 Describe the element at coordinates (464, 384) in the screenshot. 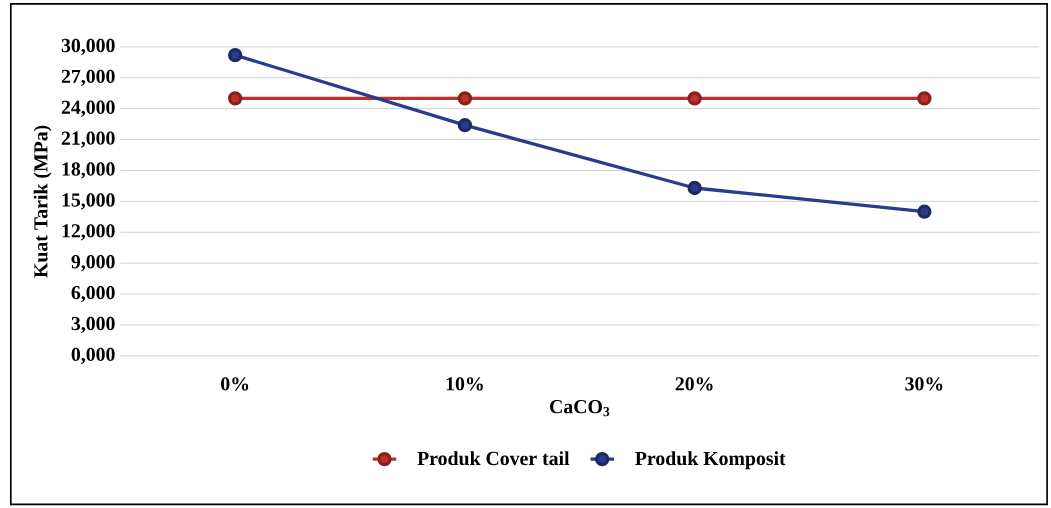

I see `x-tick-label: 10%` at that location.